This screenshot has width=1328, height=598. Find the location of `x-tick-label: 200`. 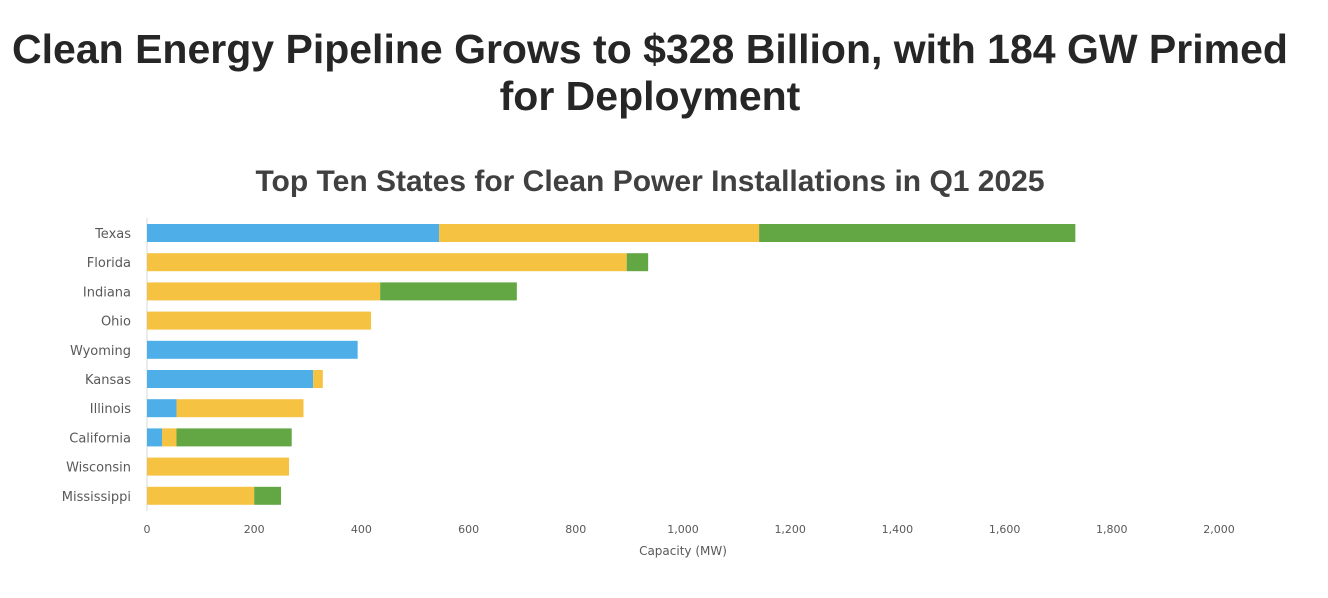

x-tick-label: 200 is located at coordinates (254, 529).